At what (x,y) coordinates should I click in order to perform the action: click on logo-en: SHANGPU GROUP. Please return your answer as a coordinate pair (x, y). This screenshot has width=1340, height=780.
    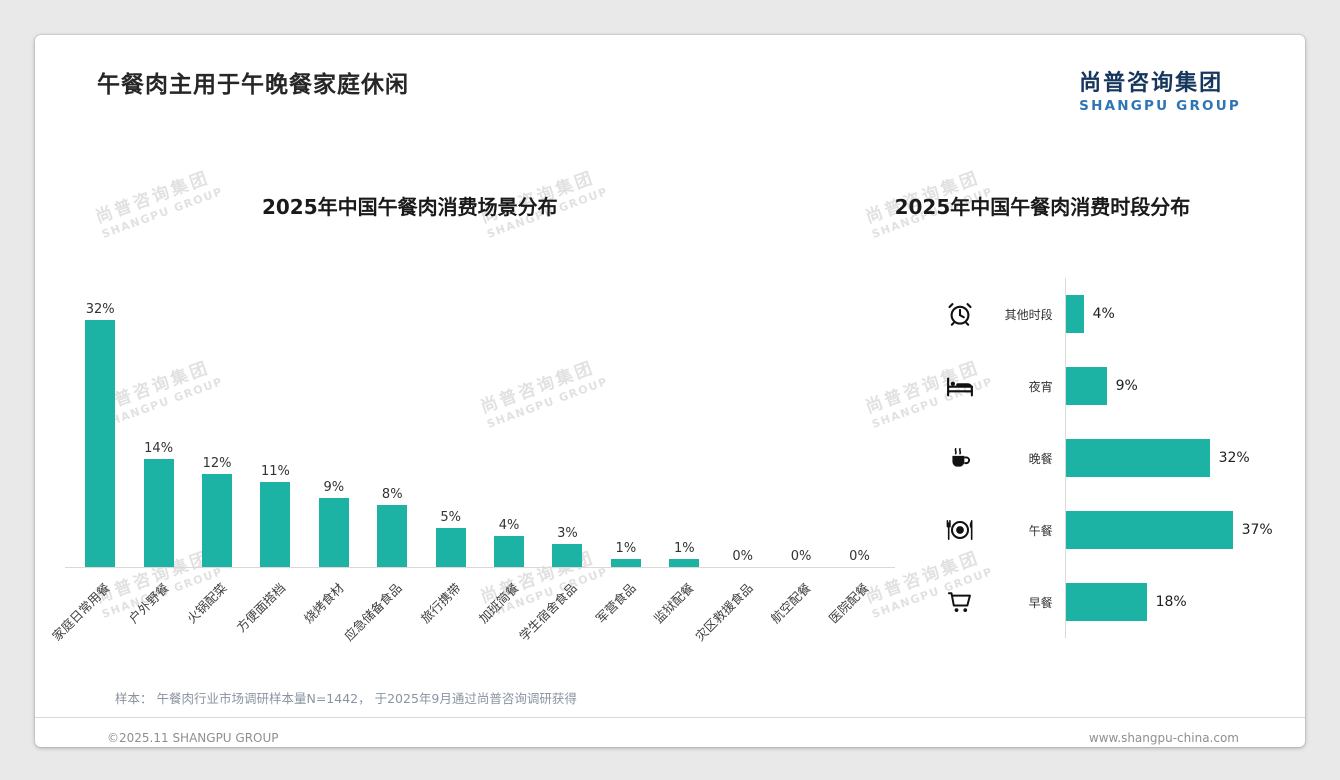
    Looking at the image, I should click on (1160, 106).